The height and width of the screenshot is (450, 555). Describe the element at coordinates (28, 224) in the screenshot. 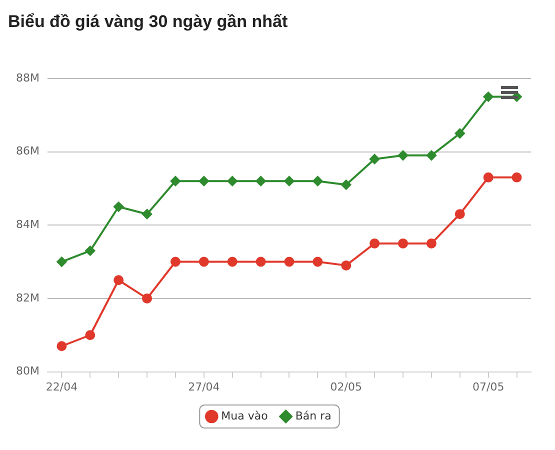

I see `y-tick-label: 84M` at that location.